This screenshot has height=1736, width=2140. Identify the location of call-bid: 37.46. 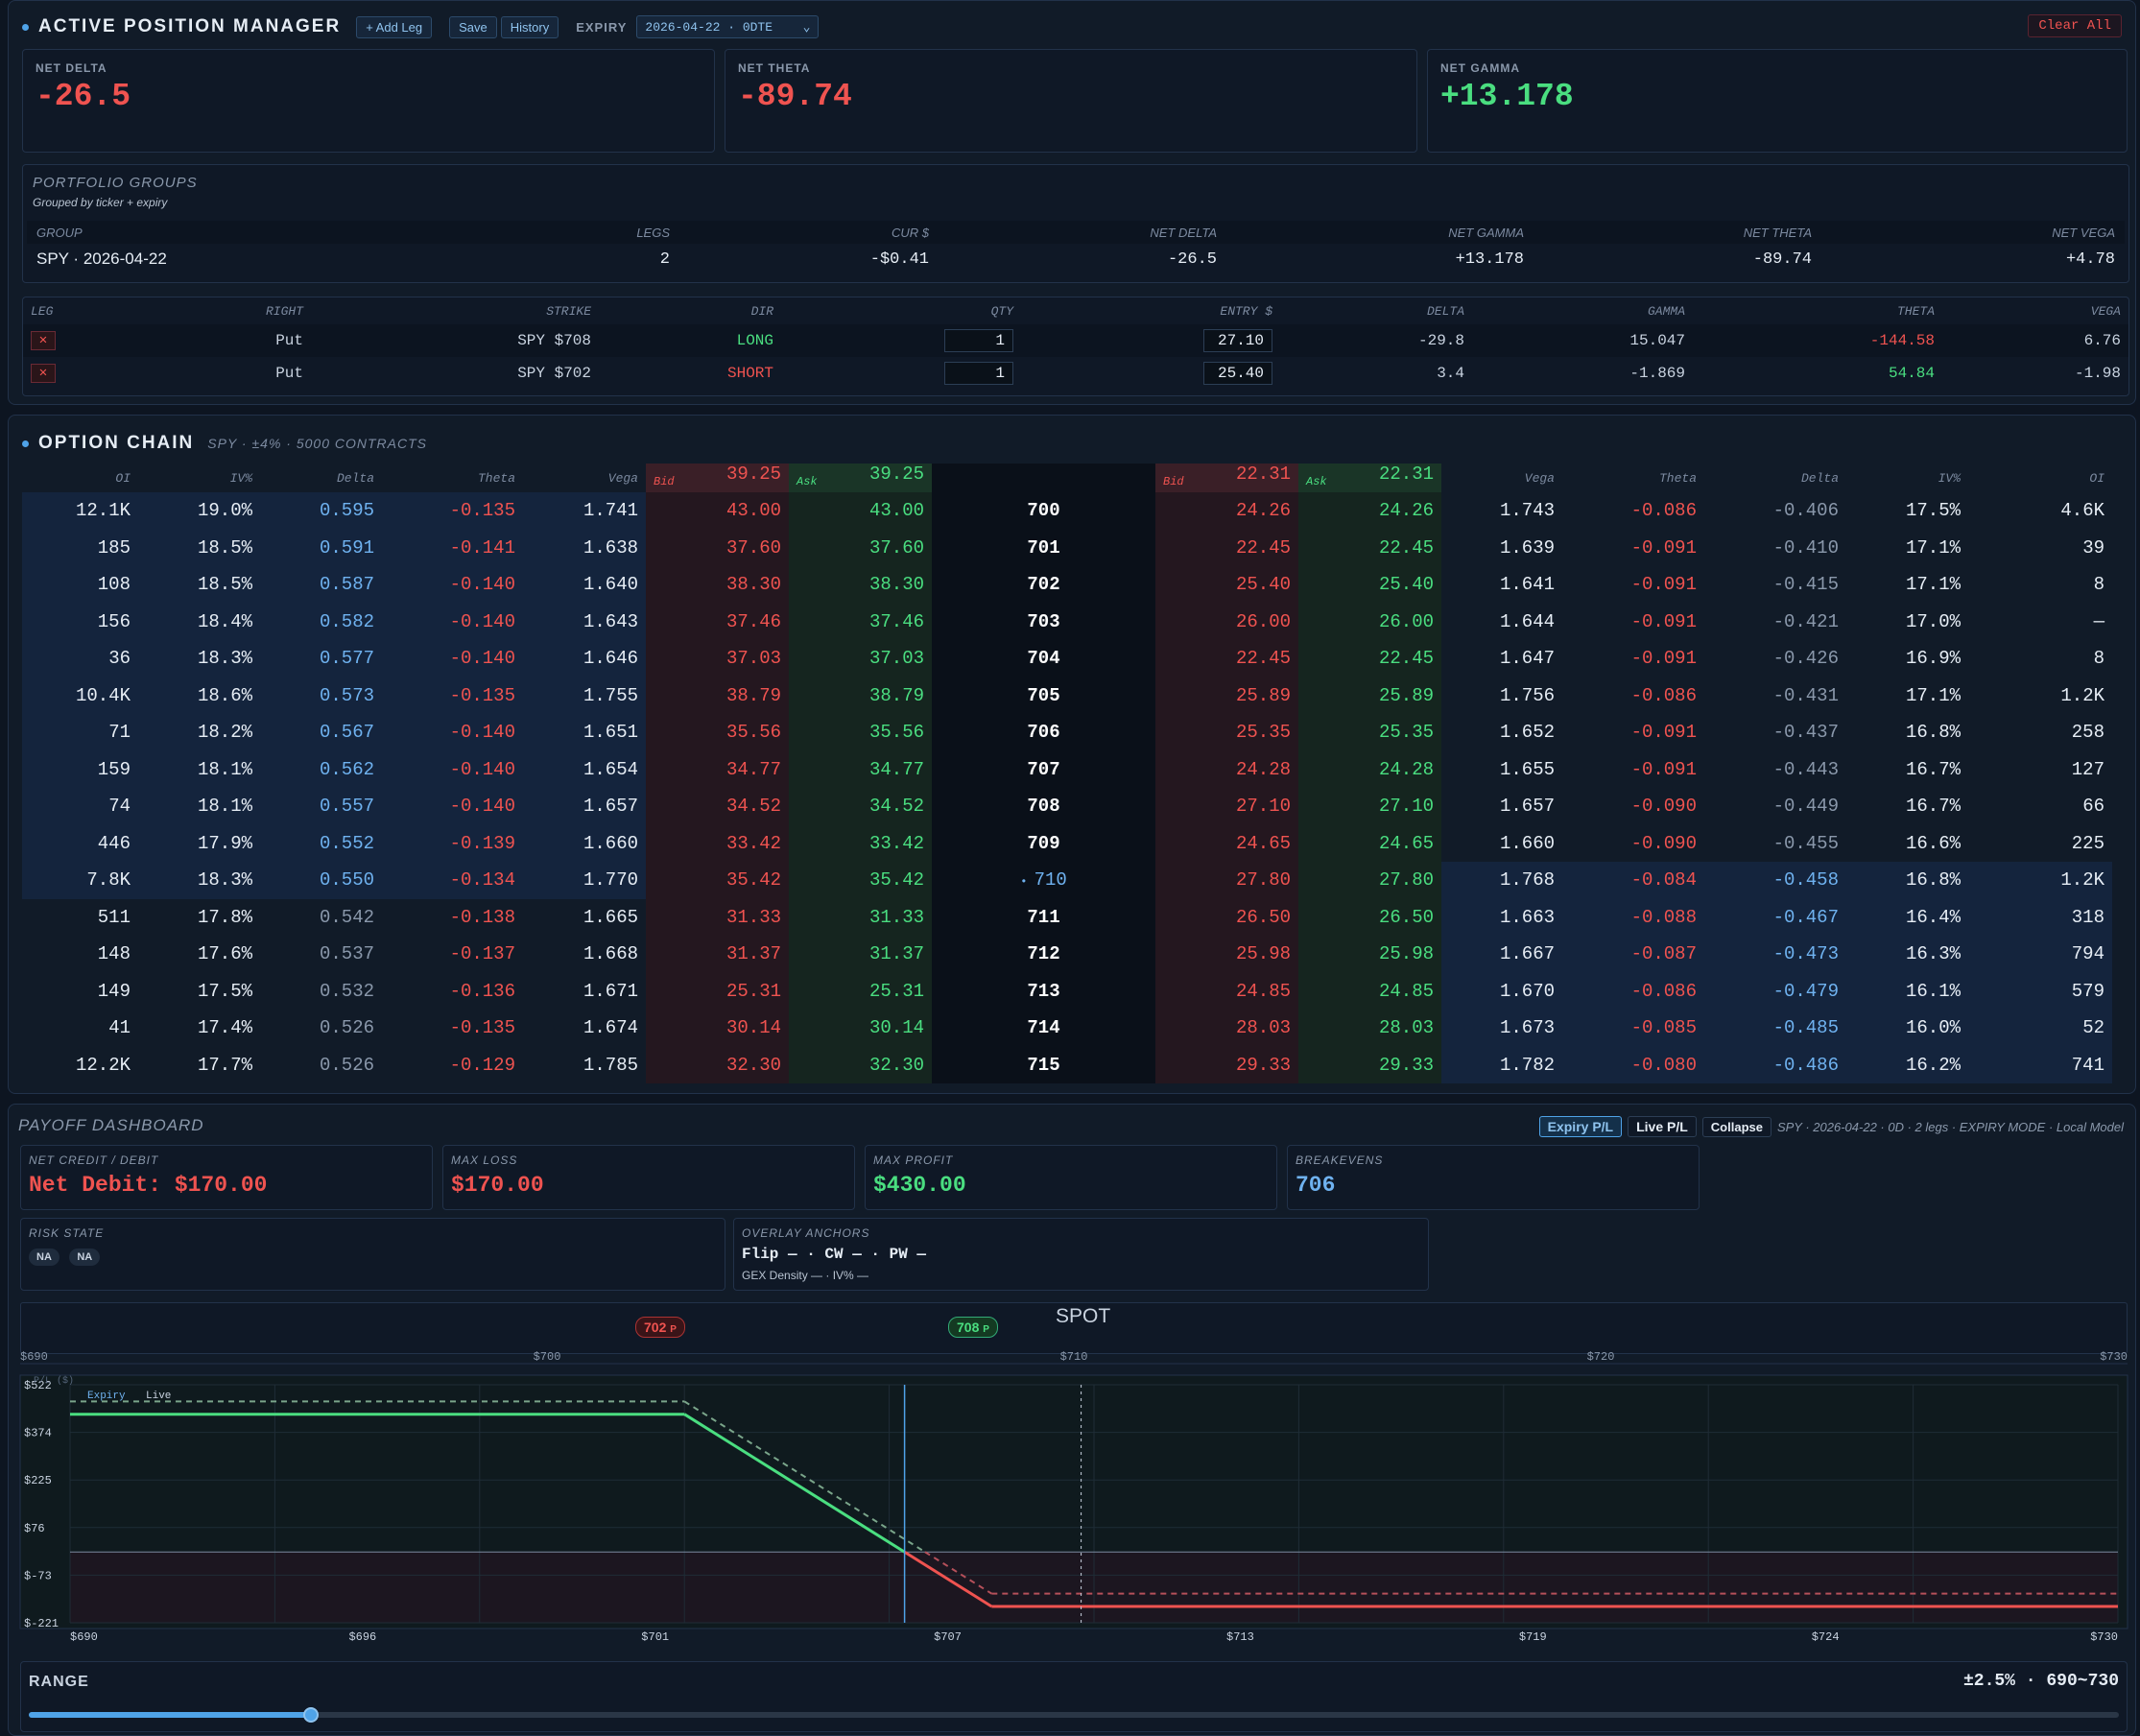
(717, 621).